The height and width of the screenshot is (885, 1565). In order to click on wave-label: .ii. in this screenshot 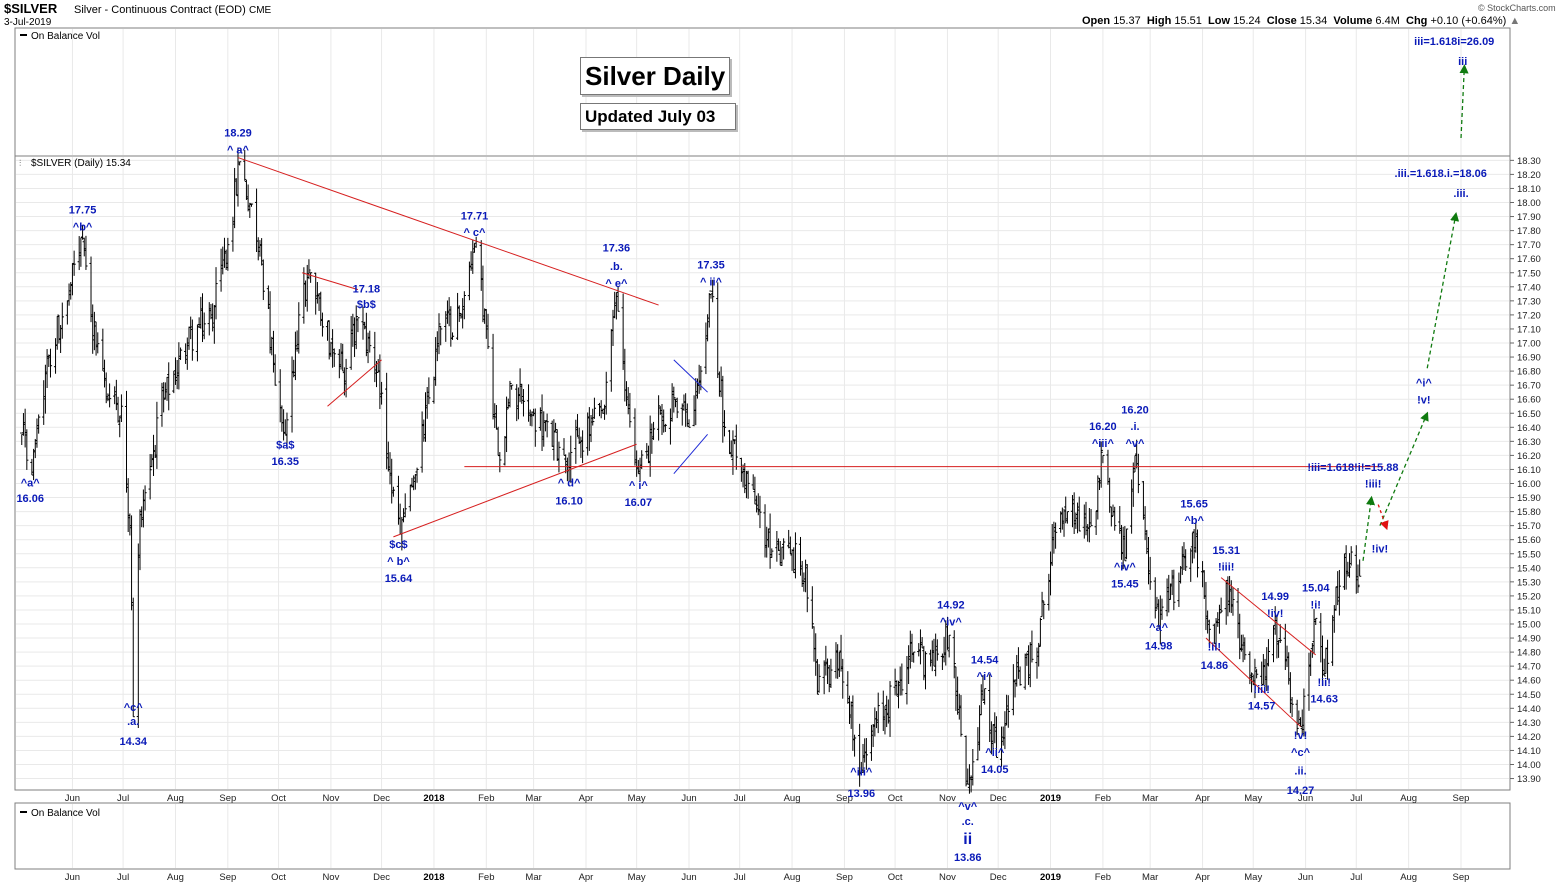, I will do `click(1300, 771)`.